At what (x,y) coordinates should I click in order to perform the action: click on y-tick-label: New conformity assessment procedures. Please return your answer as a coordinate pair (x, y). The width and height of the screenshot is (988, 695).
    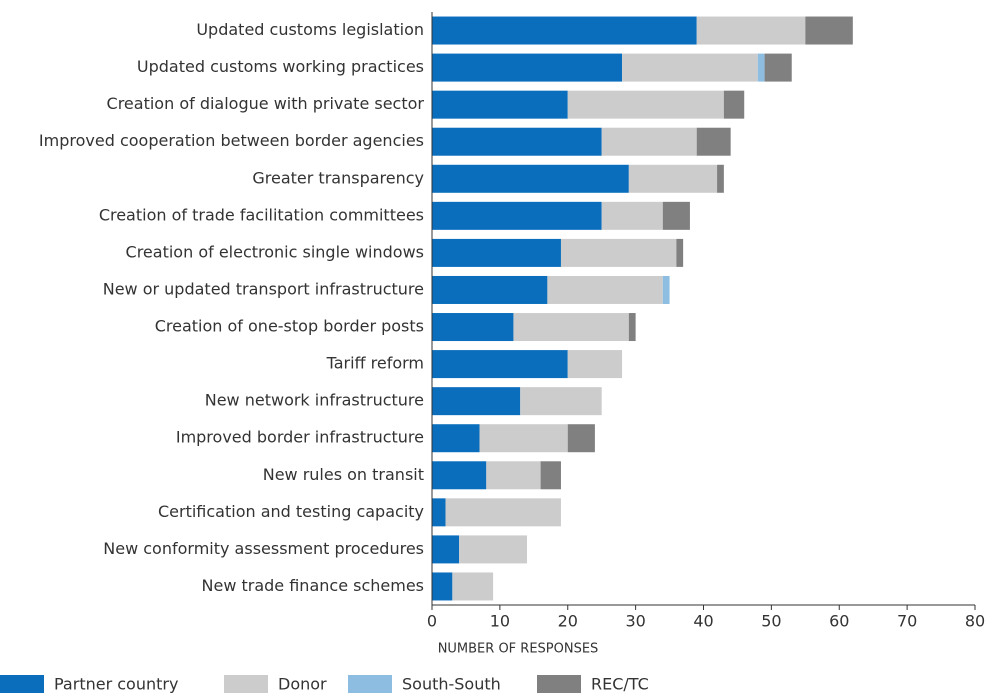
    Looking at the image, I should click on (263, 548).